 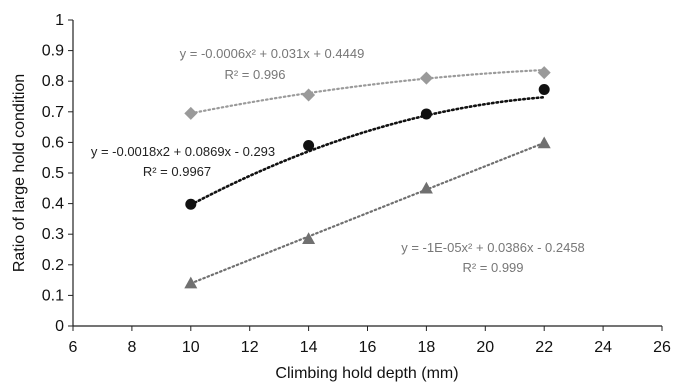 What do you see at coordinates (131, 347) in the screenshot?
I see `x-tick-label: 8` at bounding box center [131, 347].